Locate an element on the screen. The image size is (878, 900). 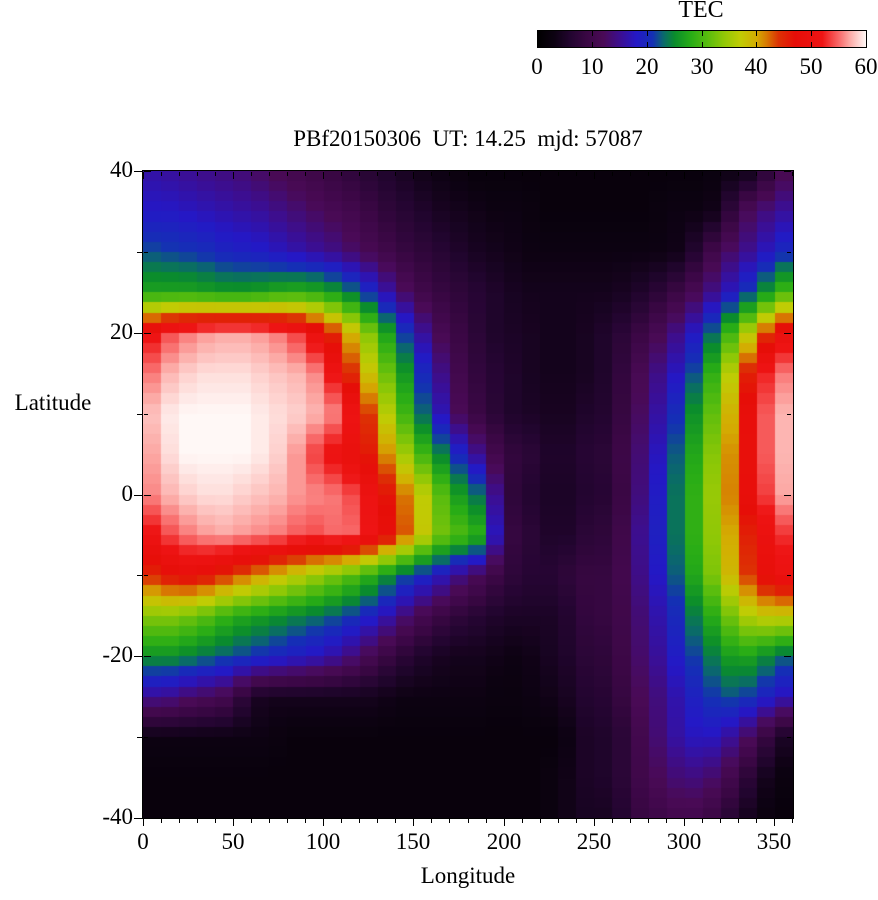
x-tick-label: 100 is located at coordinates (323, 841).